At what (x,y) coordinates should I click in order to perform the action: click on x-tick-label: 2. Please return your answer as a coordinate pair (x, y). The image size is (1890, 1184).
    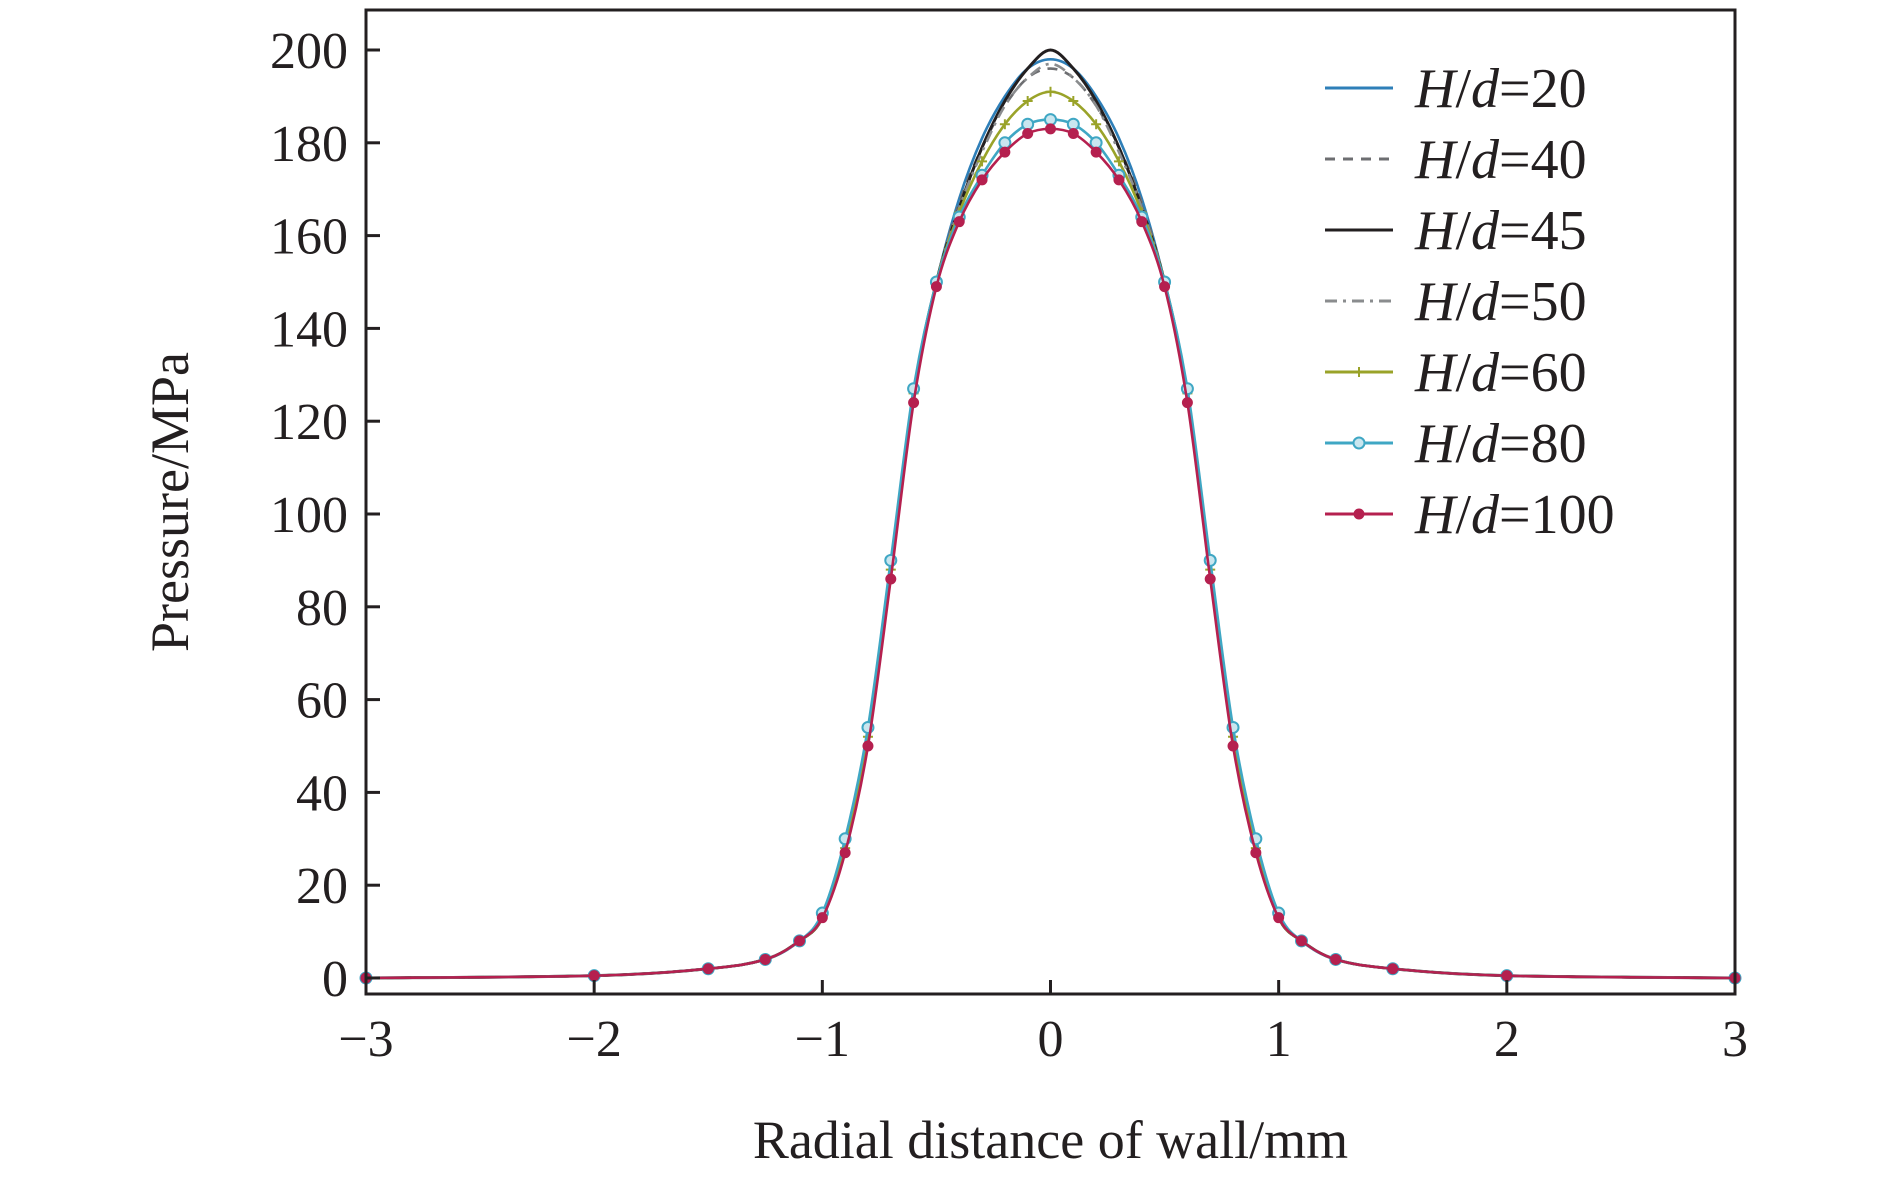
    Looking at the image, I should click on (1507, 1039).